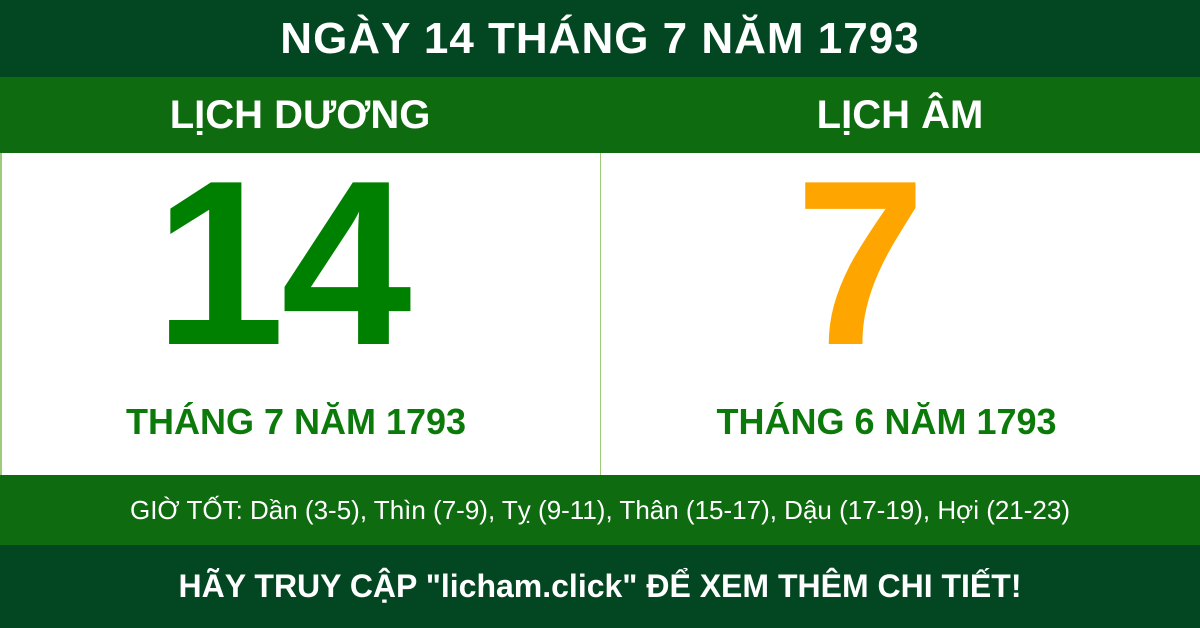 The image size is (1200, 628). Describe the element at coordinates (886, 421) in the screenshot. I see `lunar-month-year: THÁNG 6 NĂM 1793` at that location.